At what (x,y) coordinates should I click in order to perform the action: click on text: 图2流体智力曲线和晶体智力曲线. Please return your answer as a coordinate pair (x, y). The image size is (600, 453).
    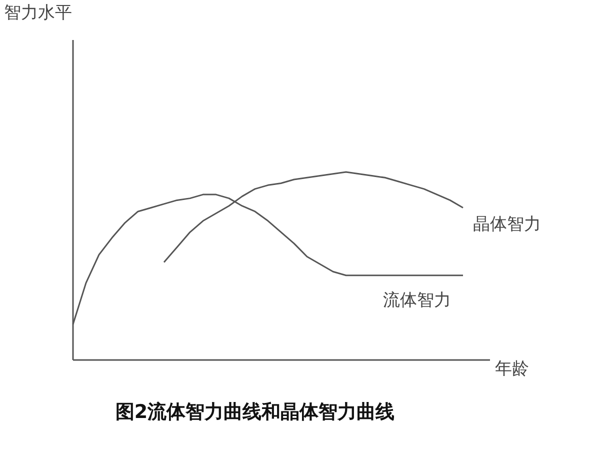
    Looking at the image, I should click on (255, 412).